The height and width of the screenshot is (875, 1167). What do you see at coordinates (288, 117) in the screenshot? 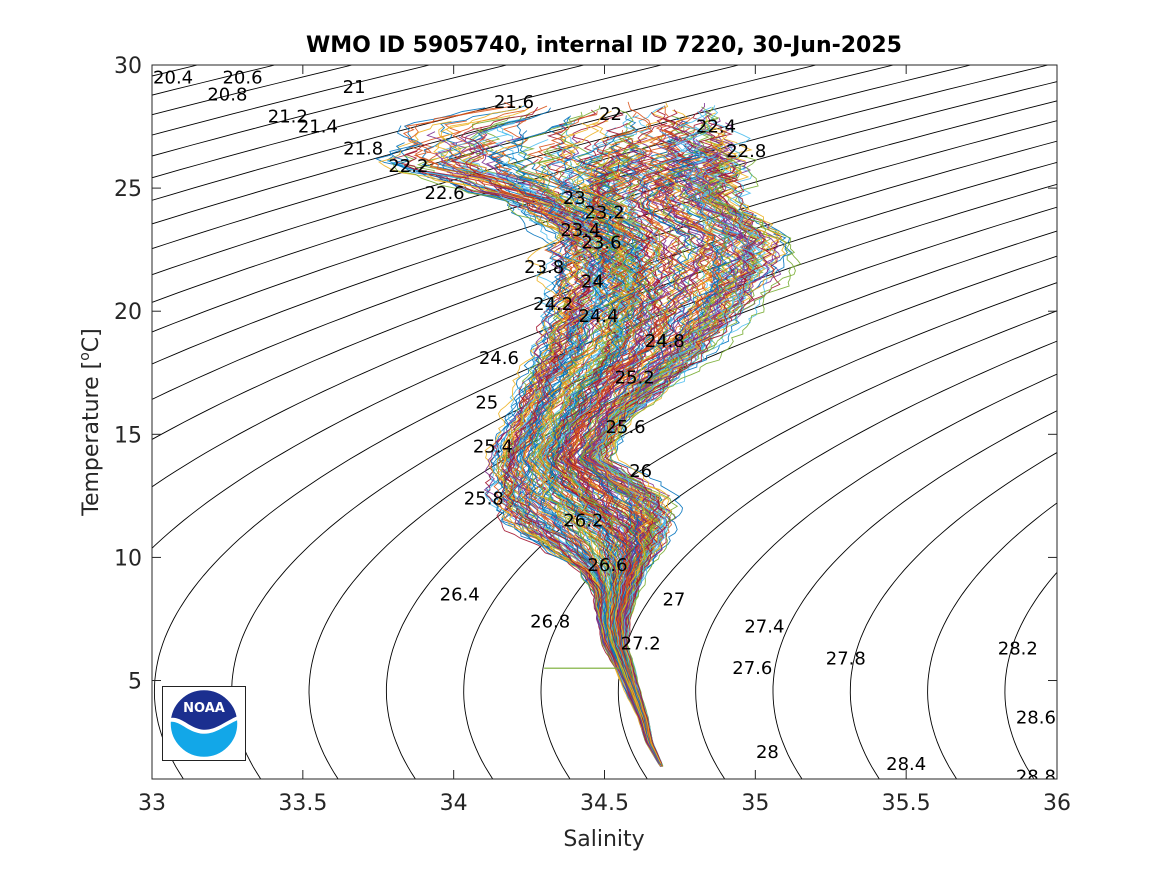
I see `isopycnal-label: 21.2` at bounding box center [288, 117].